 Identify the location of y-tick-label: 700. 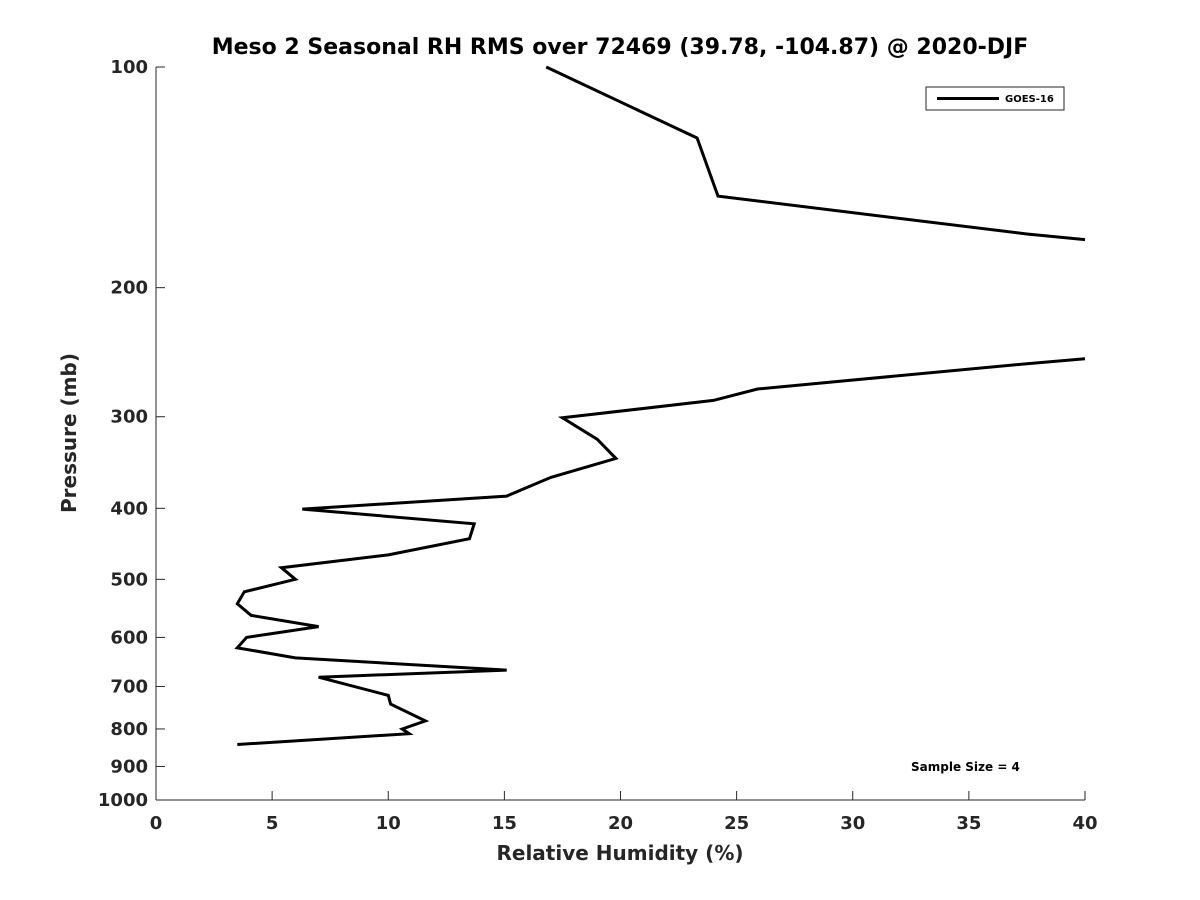
(129, 686).